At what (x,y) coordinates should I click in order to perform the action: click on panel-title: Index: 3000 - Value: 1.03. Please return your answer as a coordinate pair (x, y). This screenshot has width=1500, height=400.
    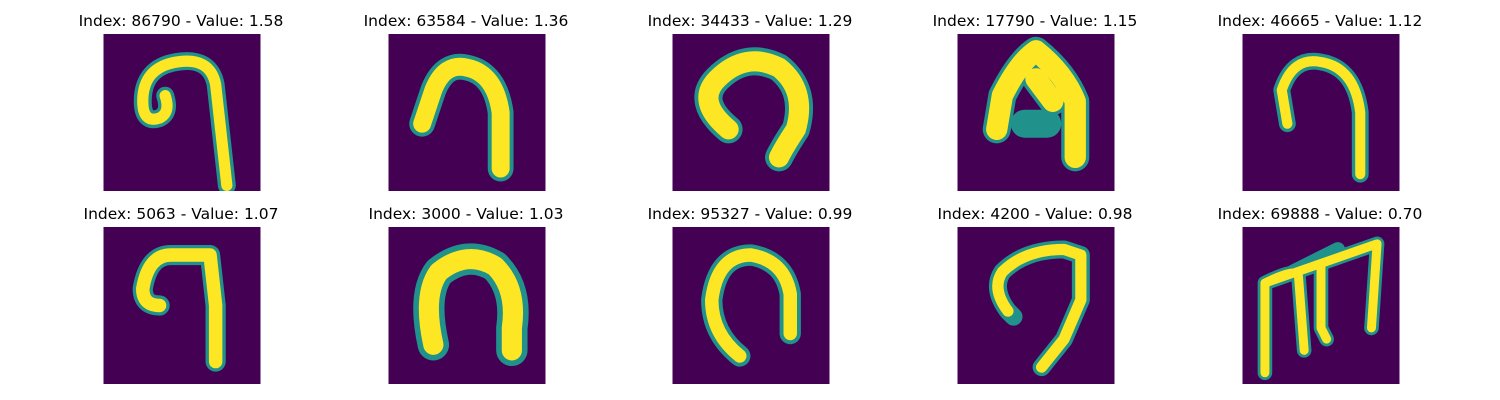
    Looking at the image, I should click on (466, 214).